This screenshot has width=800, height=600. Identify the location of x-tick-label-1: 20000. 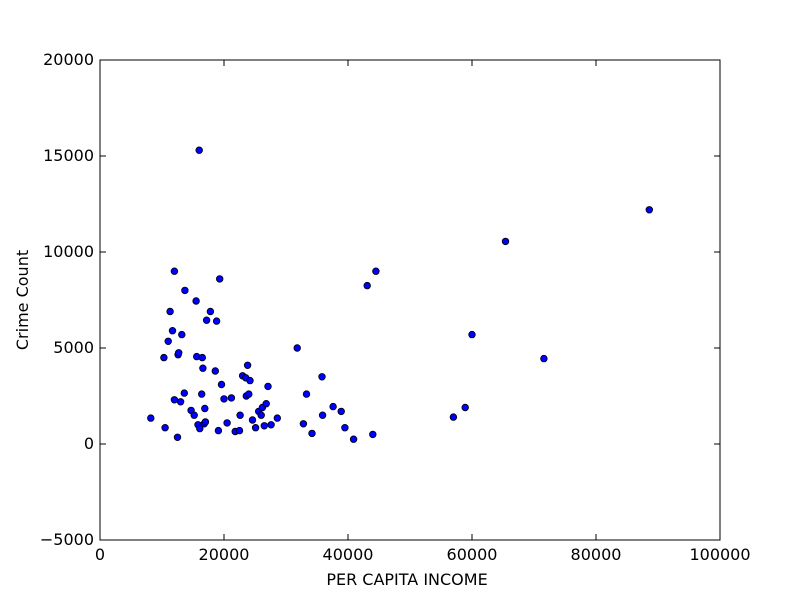
(224, 554).